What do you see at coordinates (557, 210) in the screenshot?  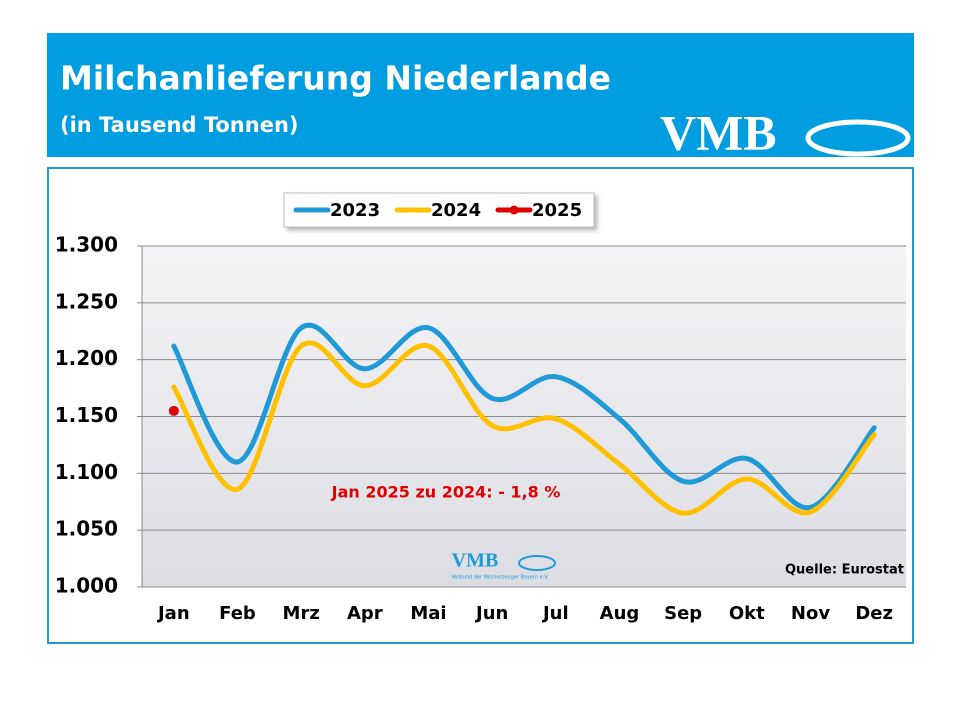 I see `legend-label: 2025` at bounding box center [557, 210].